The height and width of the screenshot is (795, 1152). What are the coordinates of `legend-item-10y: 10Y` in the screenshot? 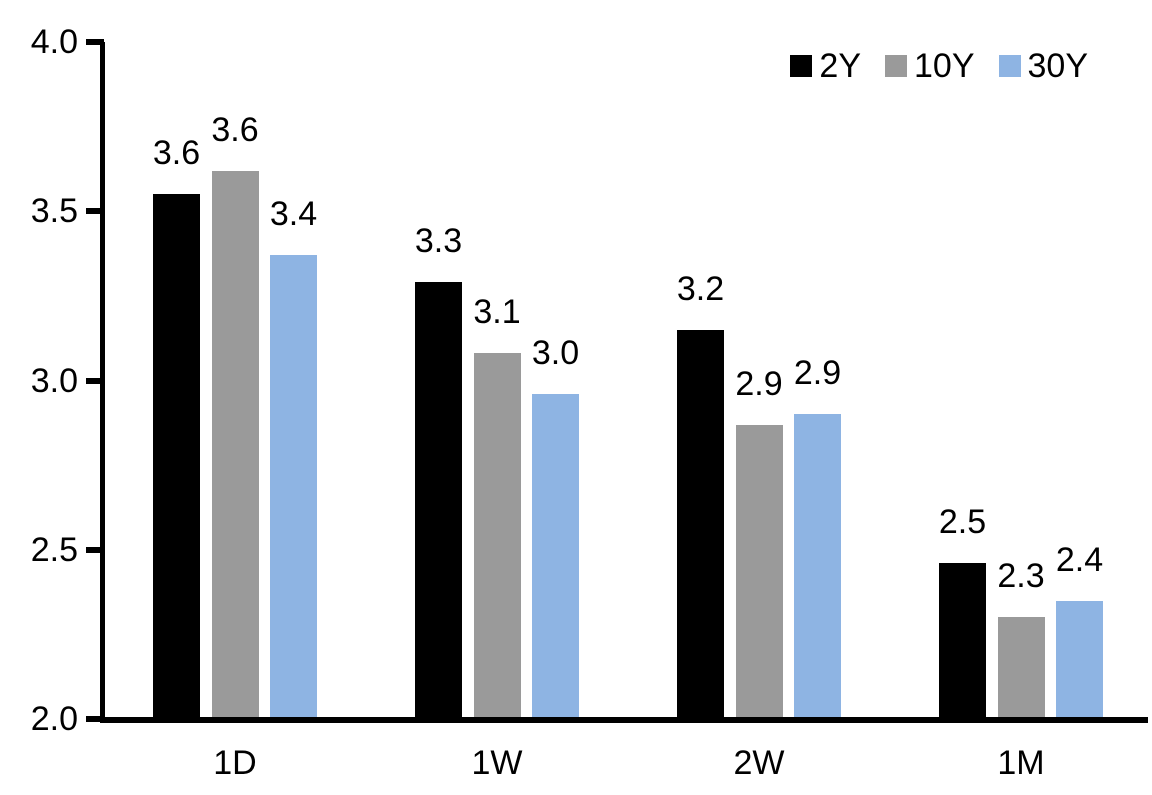 It's located at (930, 66).